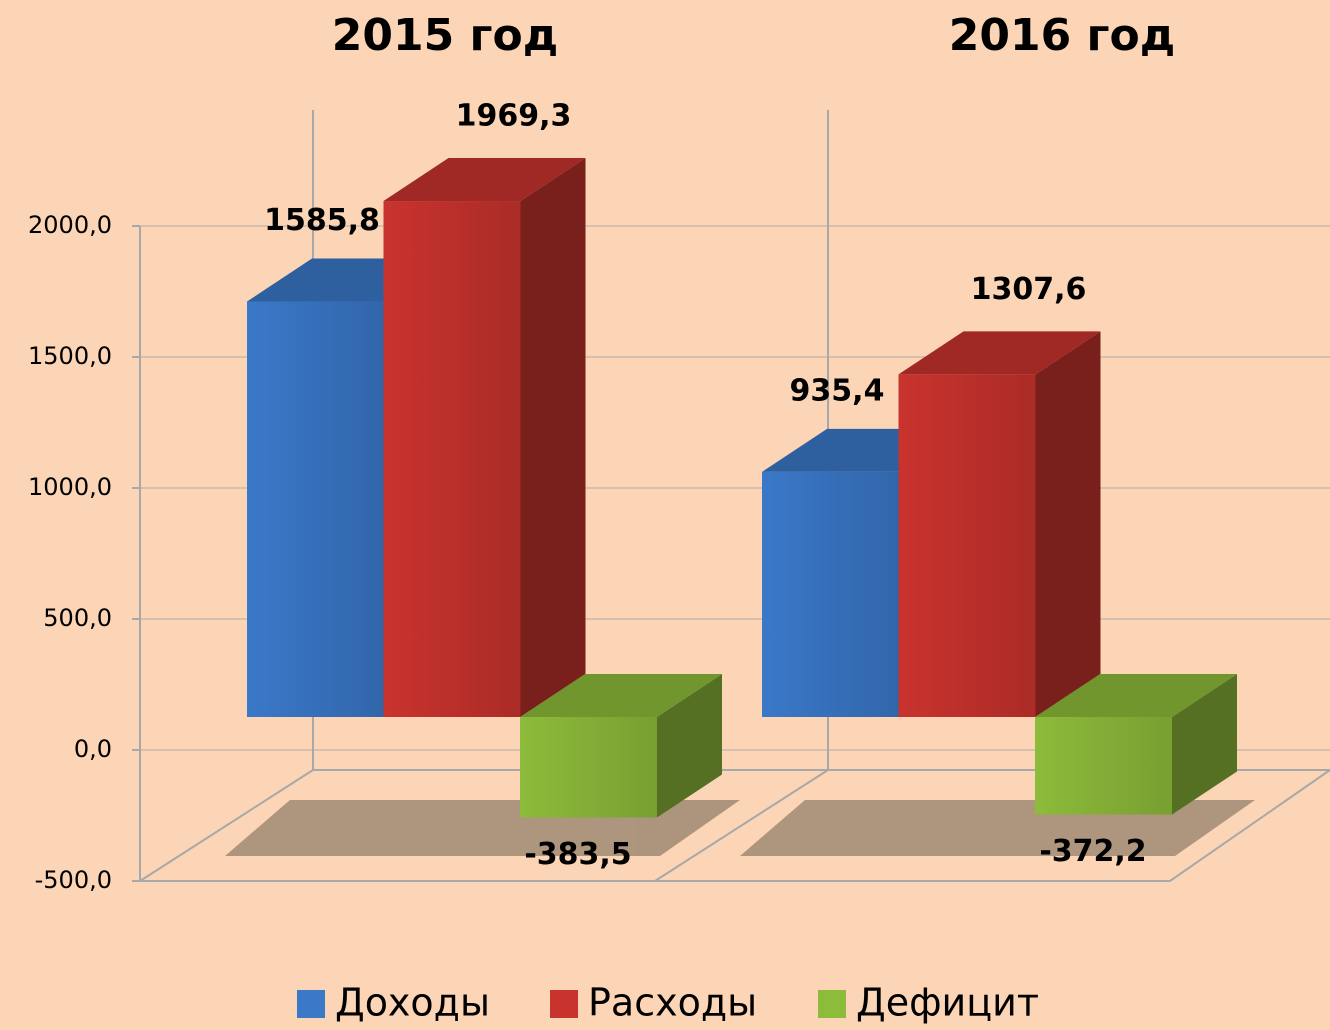 Image resolution: width=1330 pixels, height=1030 pixels. I want to click on y-tick-label: -500,0, so click(73, 880).